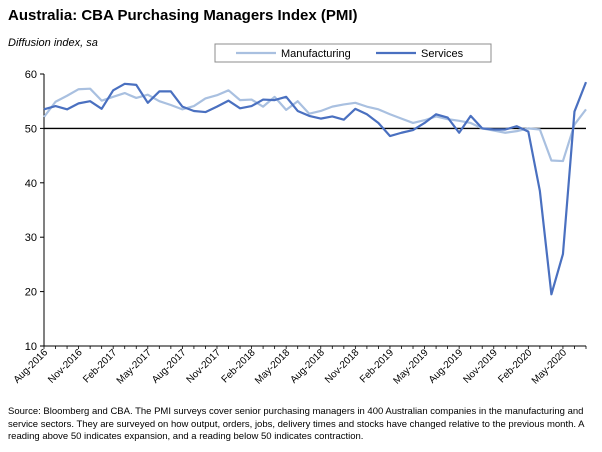 Image resolution: width=602 pixels, height=452 pixels. I want to click on y-tick-label: 30, so click(31, 238).